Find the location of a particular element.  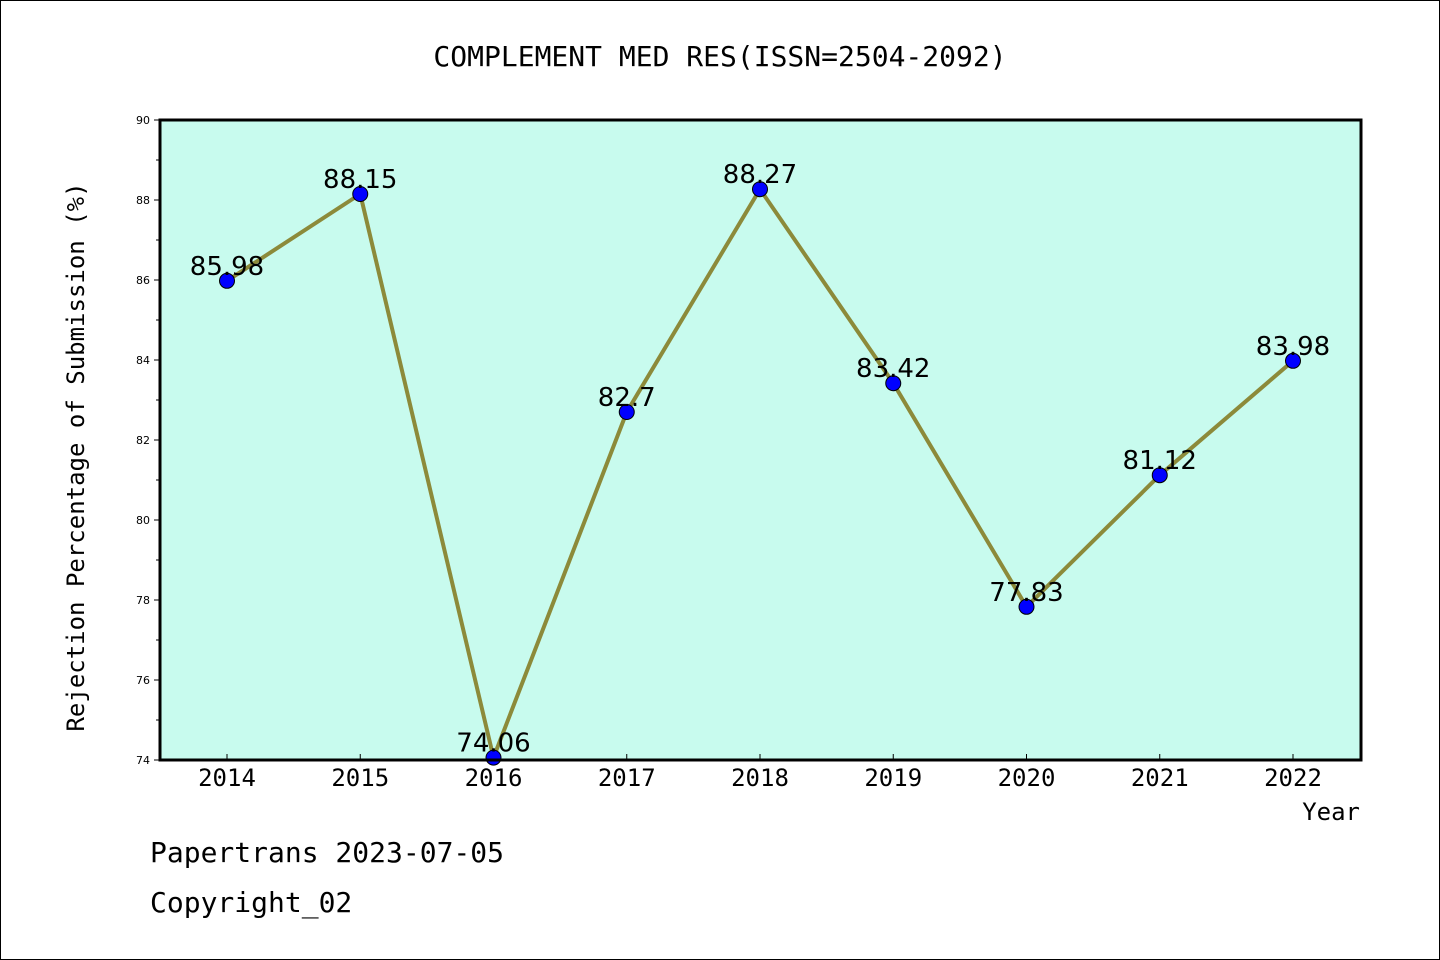

y-tick-label: 84 is located at coordinates (143, 360).